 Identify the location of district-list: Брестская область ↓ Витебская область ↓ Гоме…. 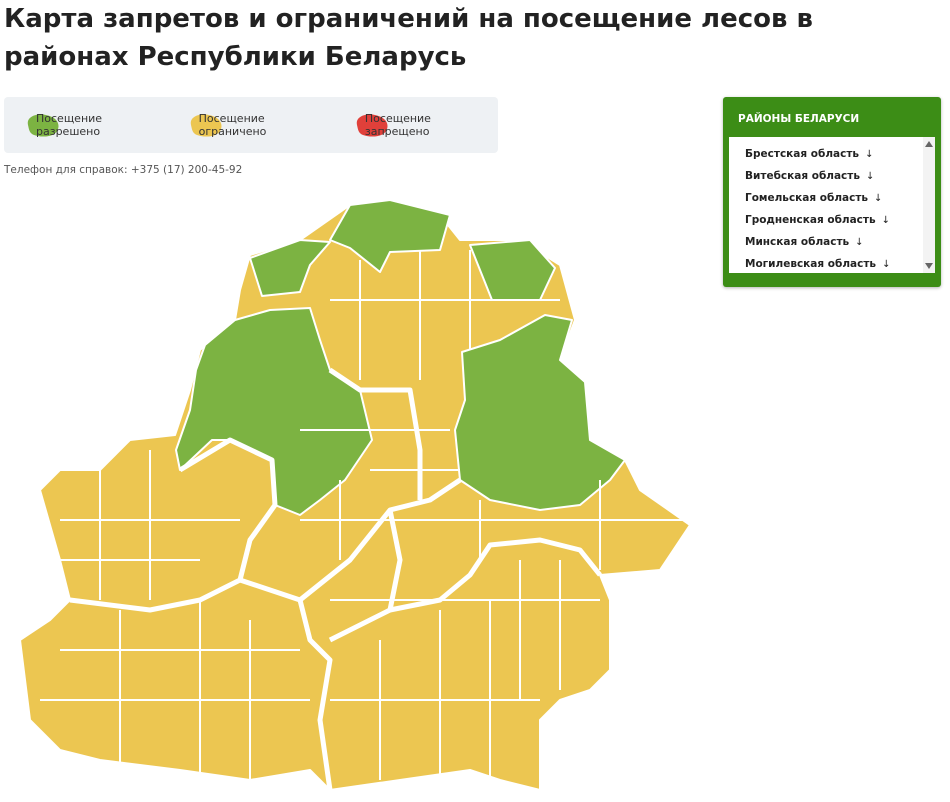
(832, 205).